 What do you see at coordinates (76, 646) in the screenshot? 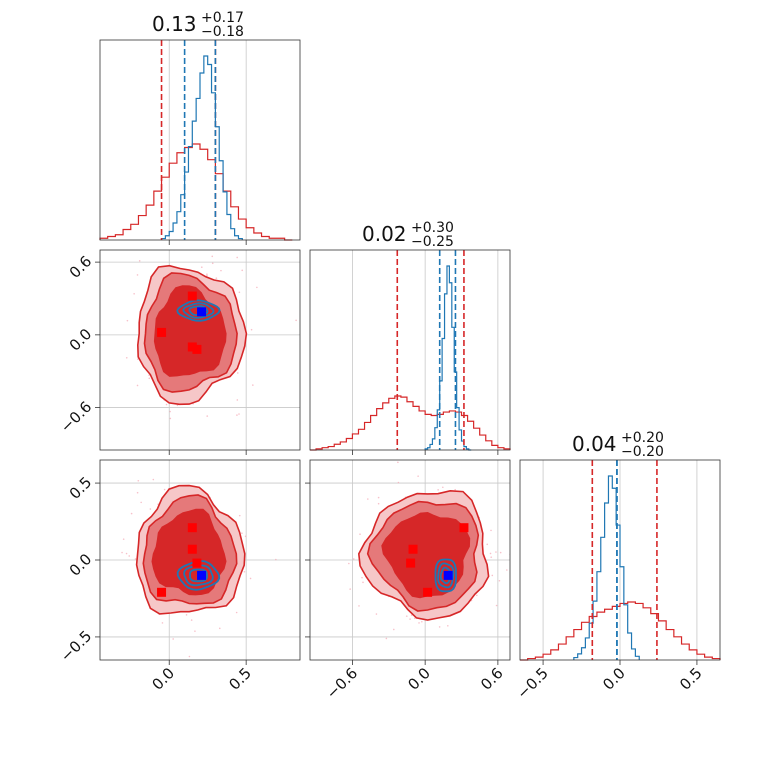
I see `y-tick-label: −0.5` at bounding box center [76, 646].